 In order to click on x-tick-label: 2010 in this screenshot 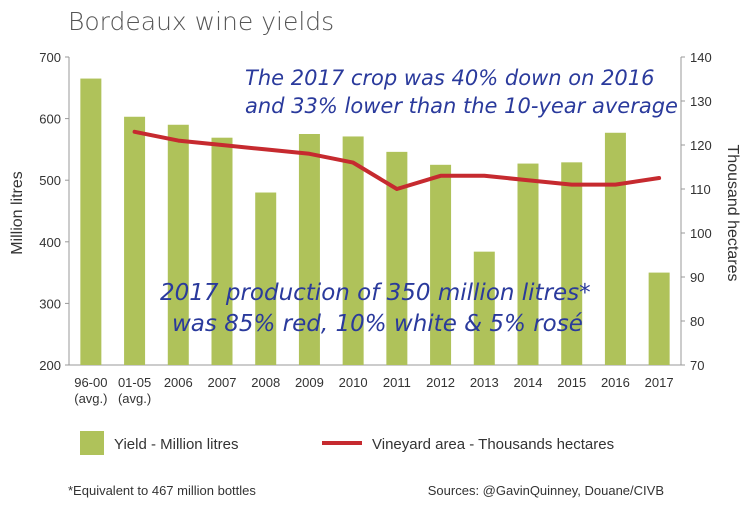, I will do `click(353, 382)`.